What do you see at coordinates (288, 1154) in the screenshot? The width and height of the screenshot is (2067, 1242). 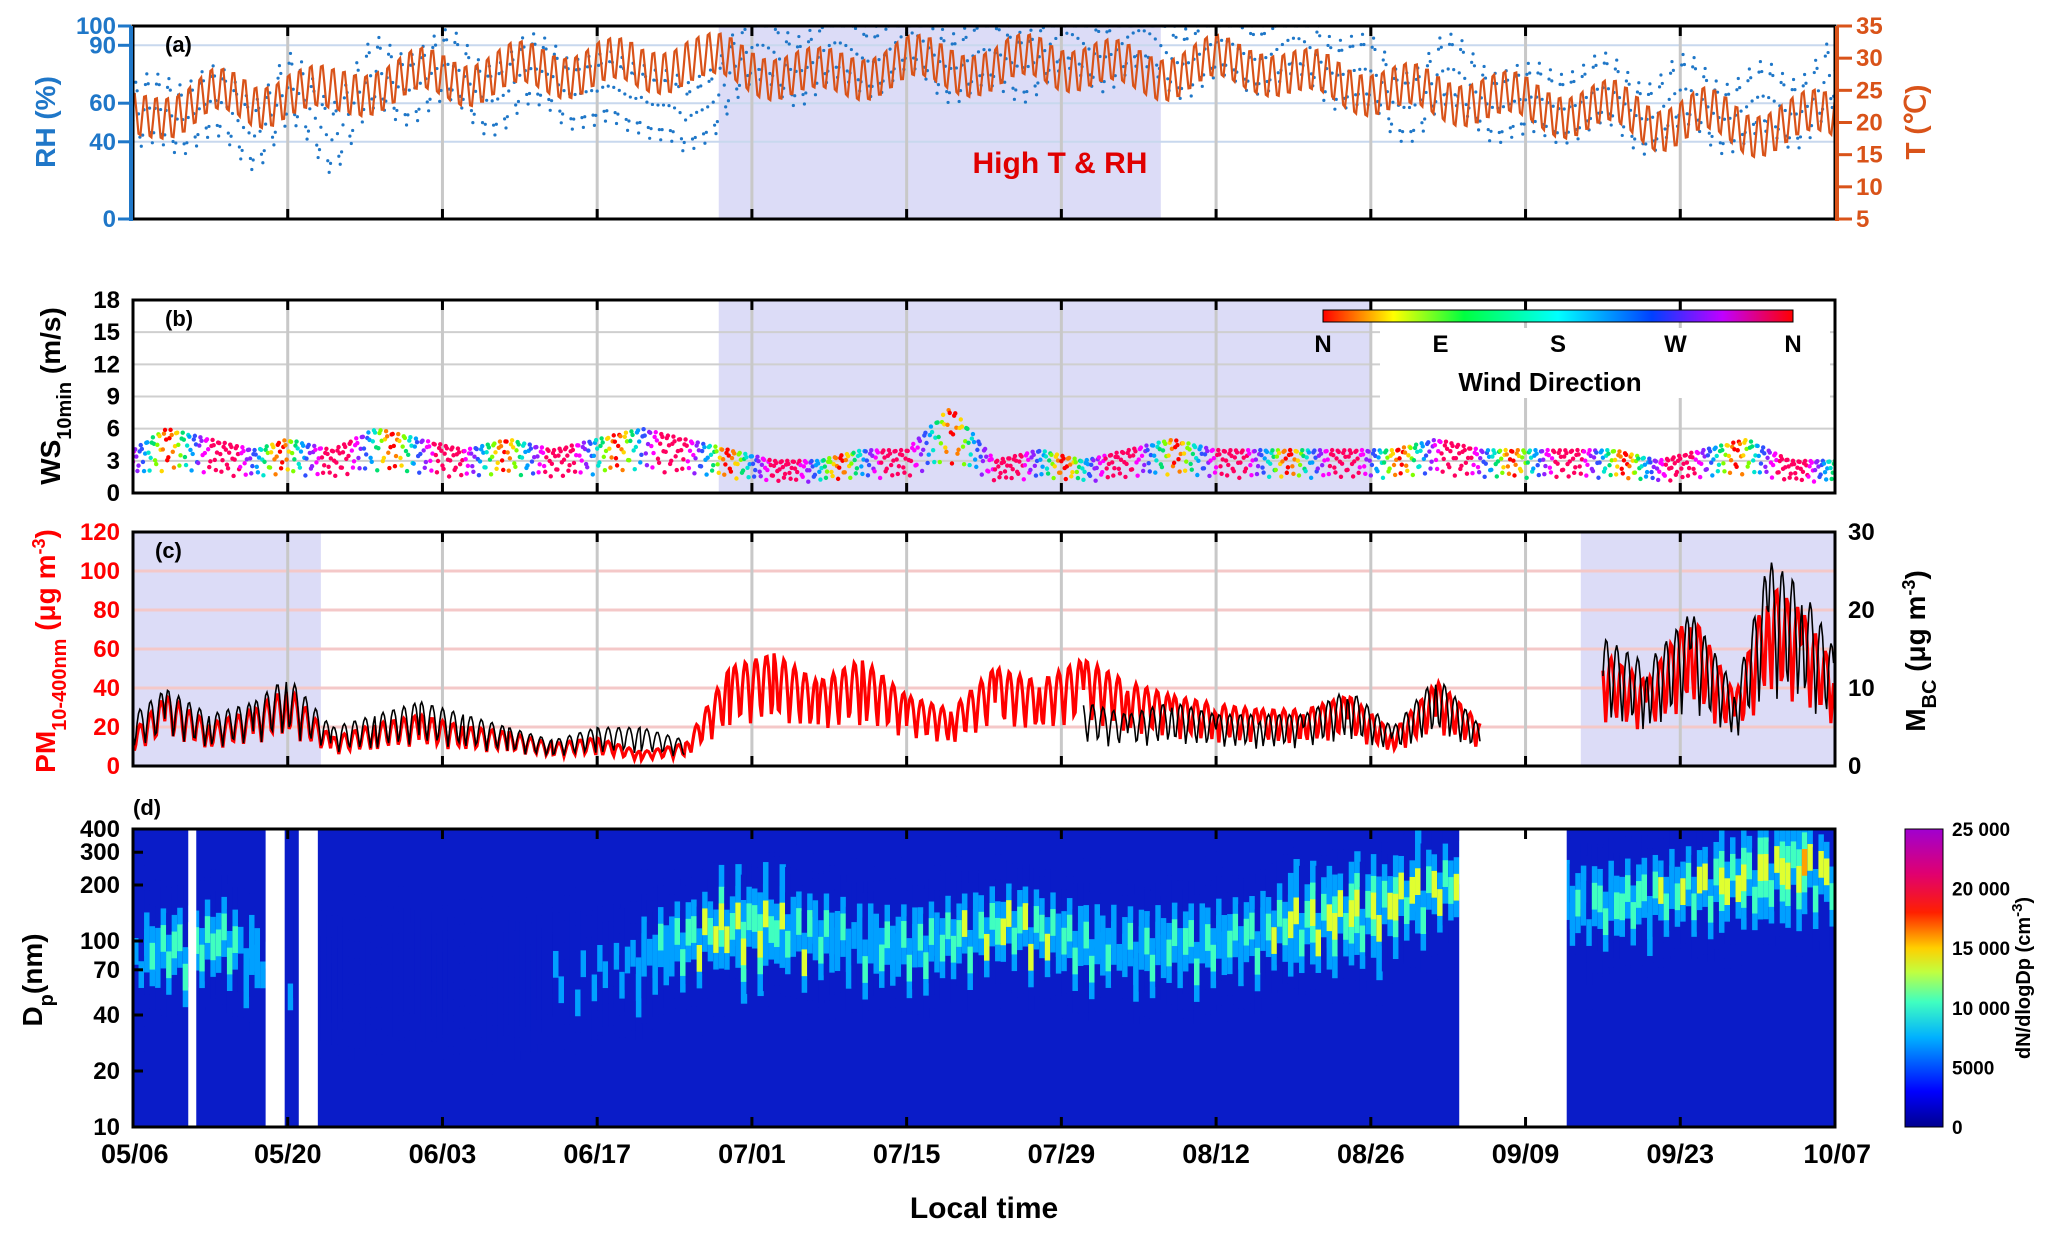 I see `x-tick-label: 05/20` at bounding box center [288, 1154].